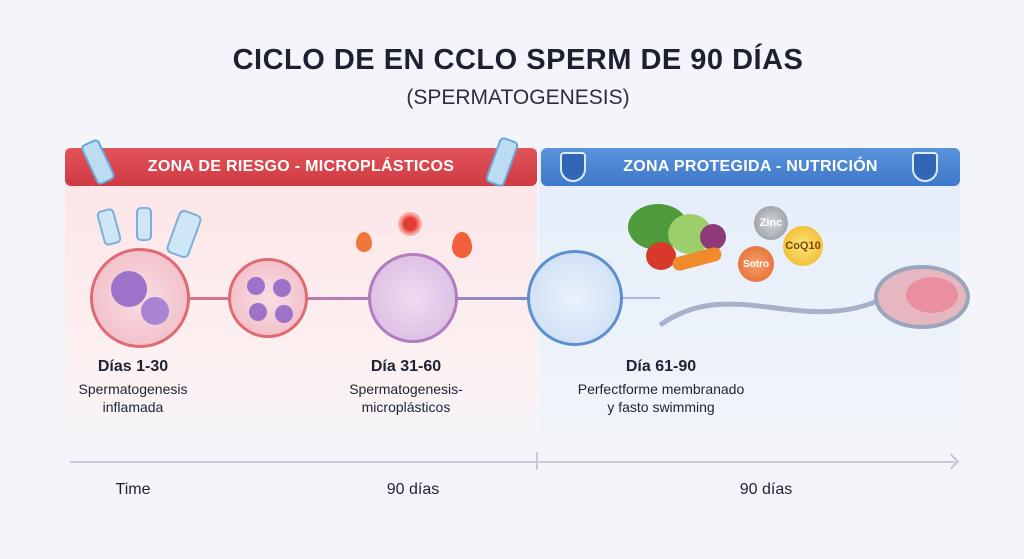 The image size is (1024, 559). Describe the element at coordinates (151, 232) in the screenshot. I see `plastic-bottles-icon` at that location.